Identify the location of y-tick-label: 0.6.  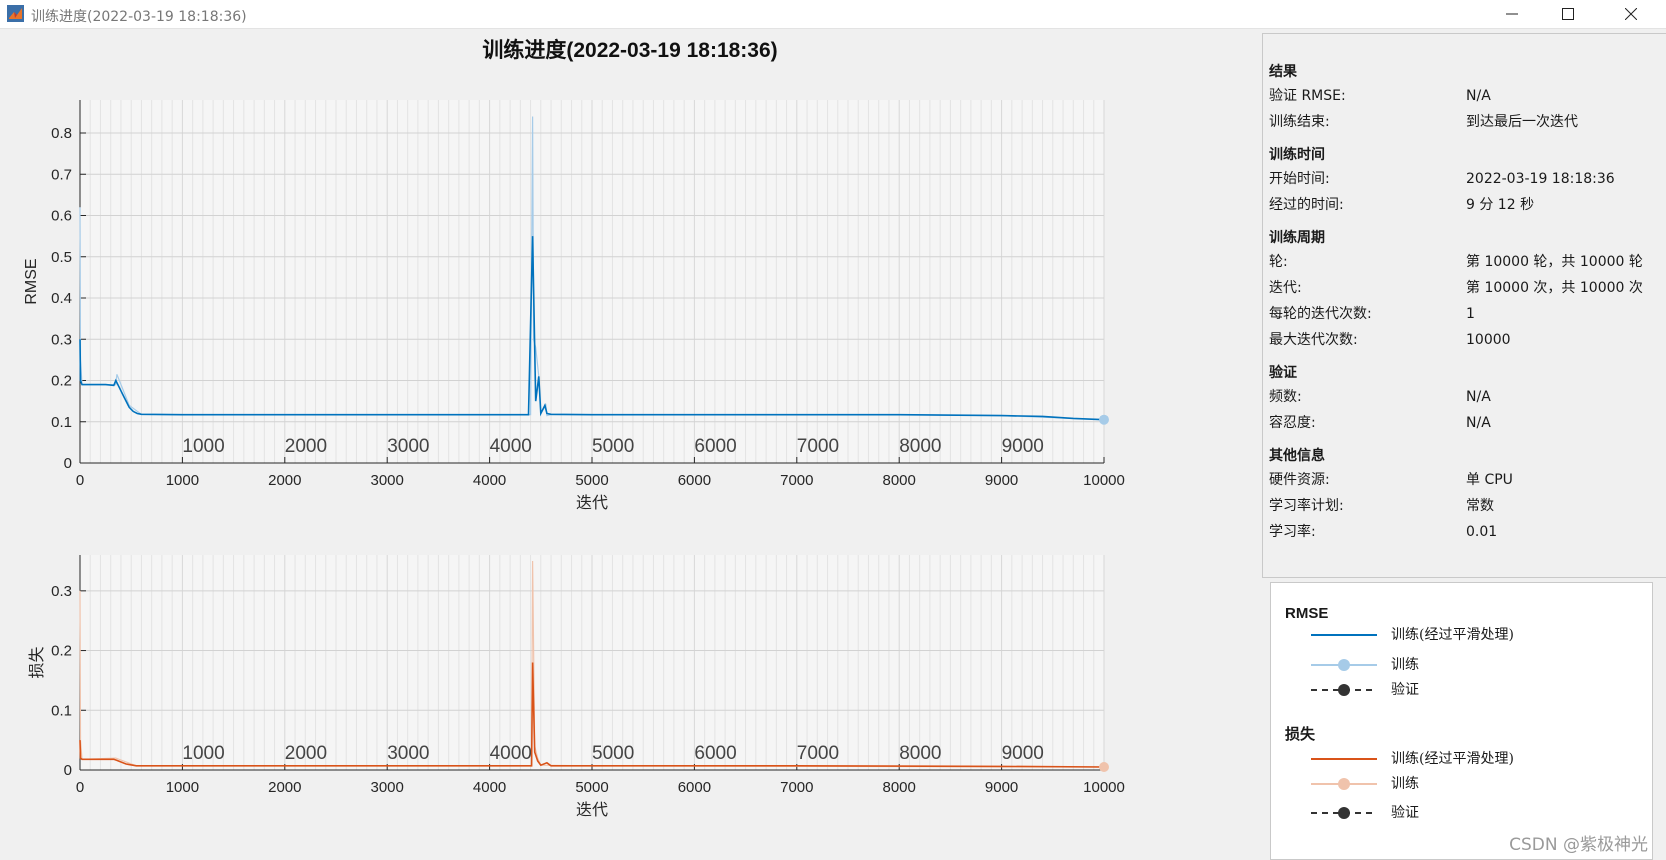
(61, 216).